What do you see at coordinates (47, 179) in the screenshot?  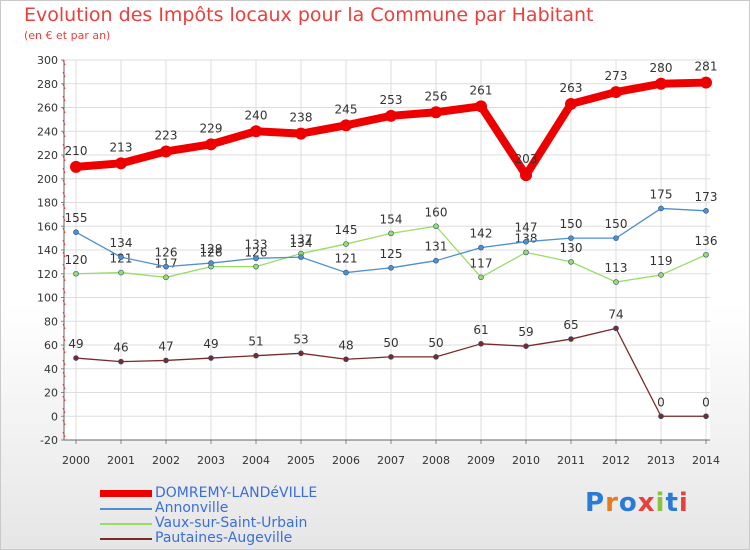 I see `y-tick-label: 200` at bounding box center [47, 179].